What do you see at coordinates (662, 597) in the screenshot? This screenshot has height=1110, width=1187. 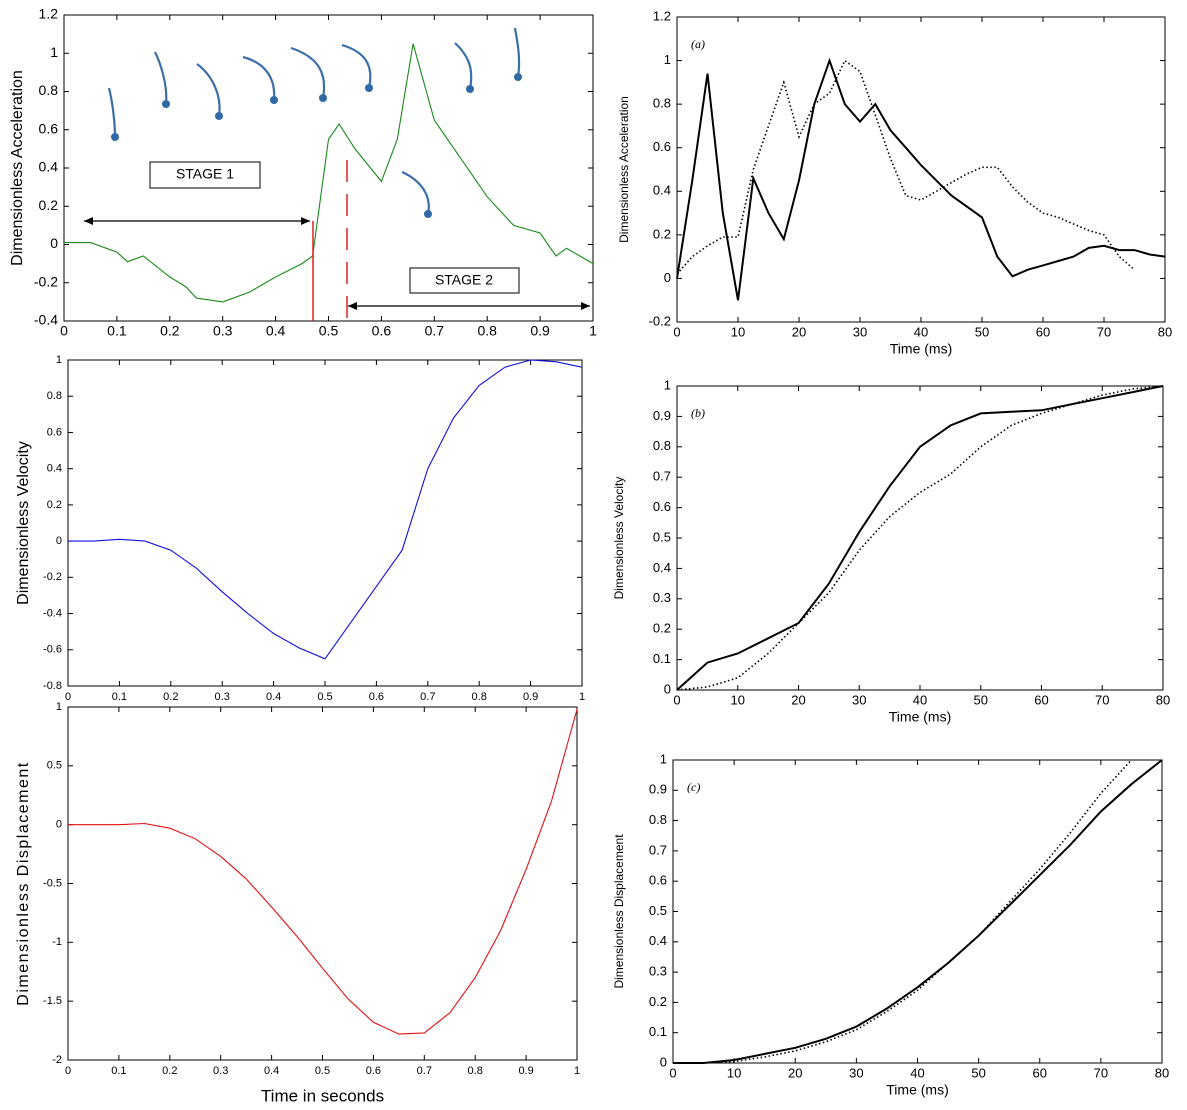 I see `y-tick-label: 0.3` at bounding box center [662, 597].